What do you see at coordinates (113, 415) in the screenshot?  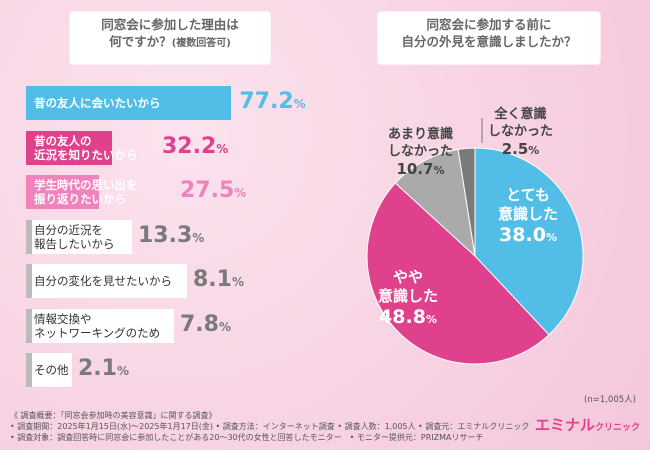 I see `footer-line1: 《 調査概要：「同窓会参加時の美容意識」に関する調査》` at bounding box center [113, 415].